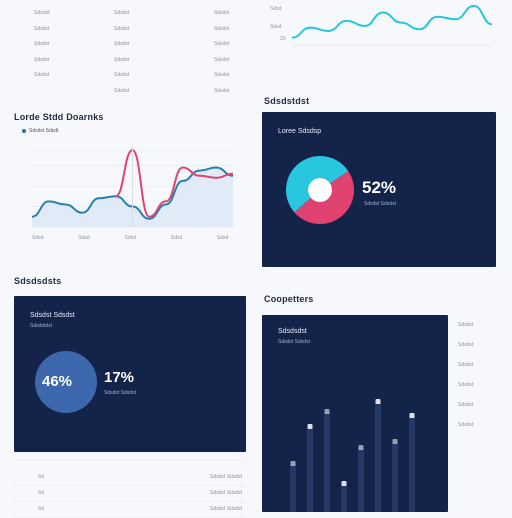 The height and width of the screenshot is (518, 512). I want to click on bottom-table-divider, so click(130, 460).